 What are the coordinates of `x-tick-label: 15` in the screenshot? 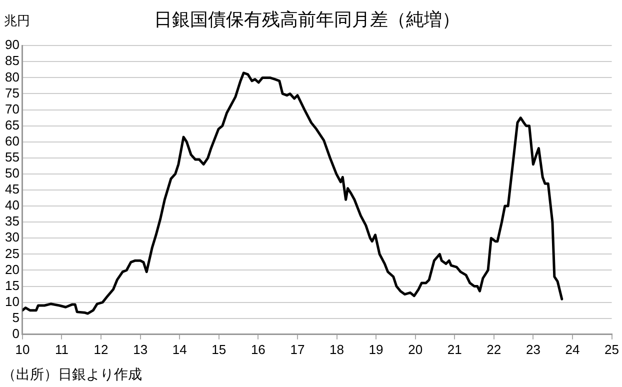 It's located at (219, 349).